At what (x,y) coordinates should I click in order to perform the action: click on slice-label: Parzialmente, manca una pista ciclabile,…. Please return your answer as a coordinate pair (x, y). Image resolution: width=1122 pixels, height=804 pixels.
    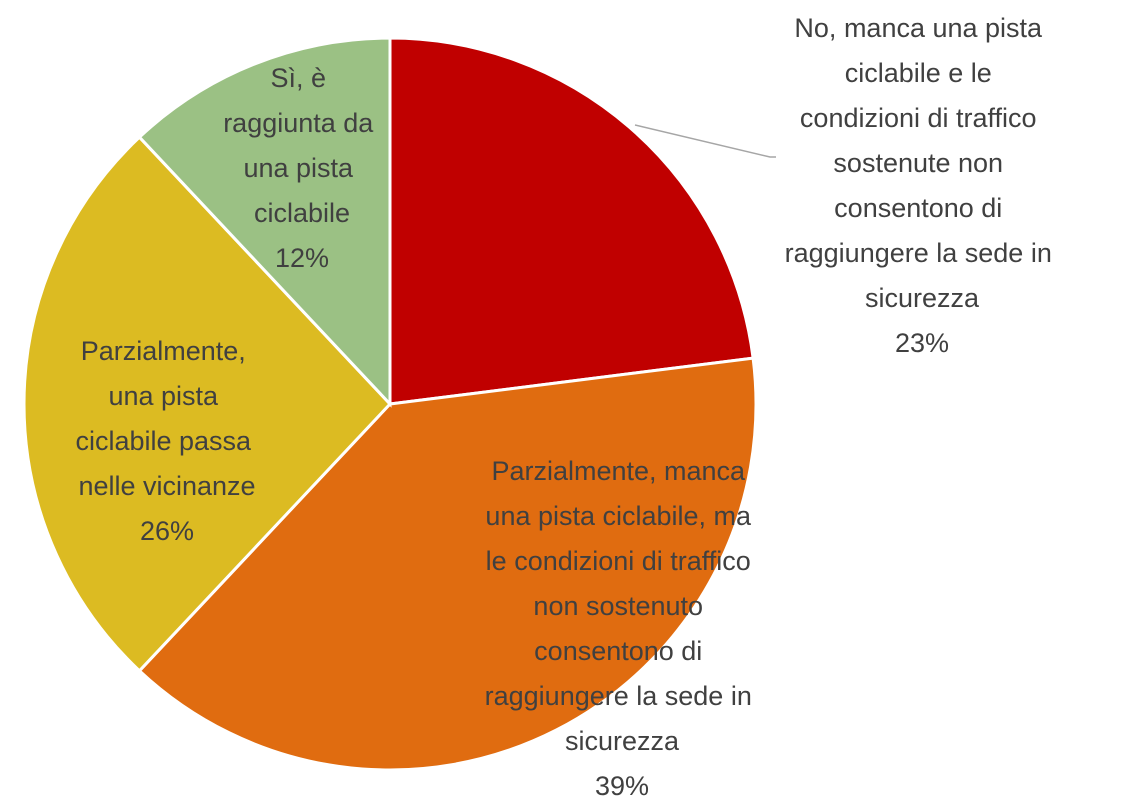
    Looking at the image, I should click on (622, 606).